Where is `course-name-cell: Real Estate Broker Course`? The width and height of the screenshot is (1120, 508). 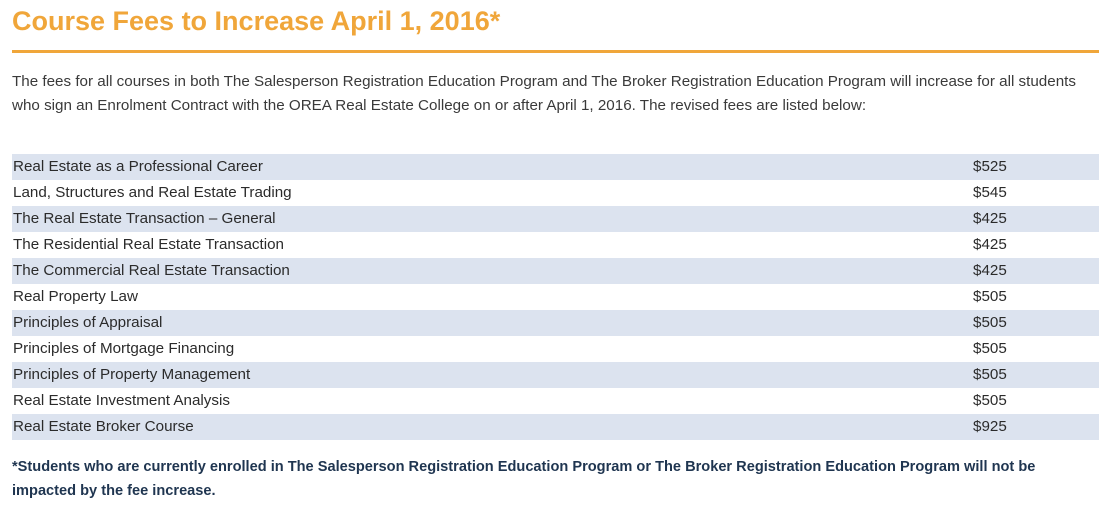 course-name-cell: Real Estate Broker Course is located at coordinates (103, 426).